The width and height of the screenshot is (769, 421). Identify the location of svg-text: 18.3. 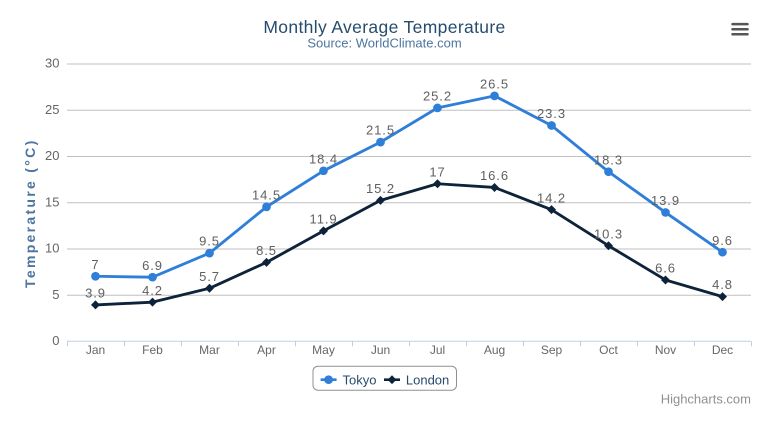
(608, 159).